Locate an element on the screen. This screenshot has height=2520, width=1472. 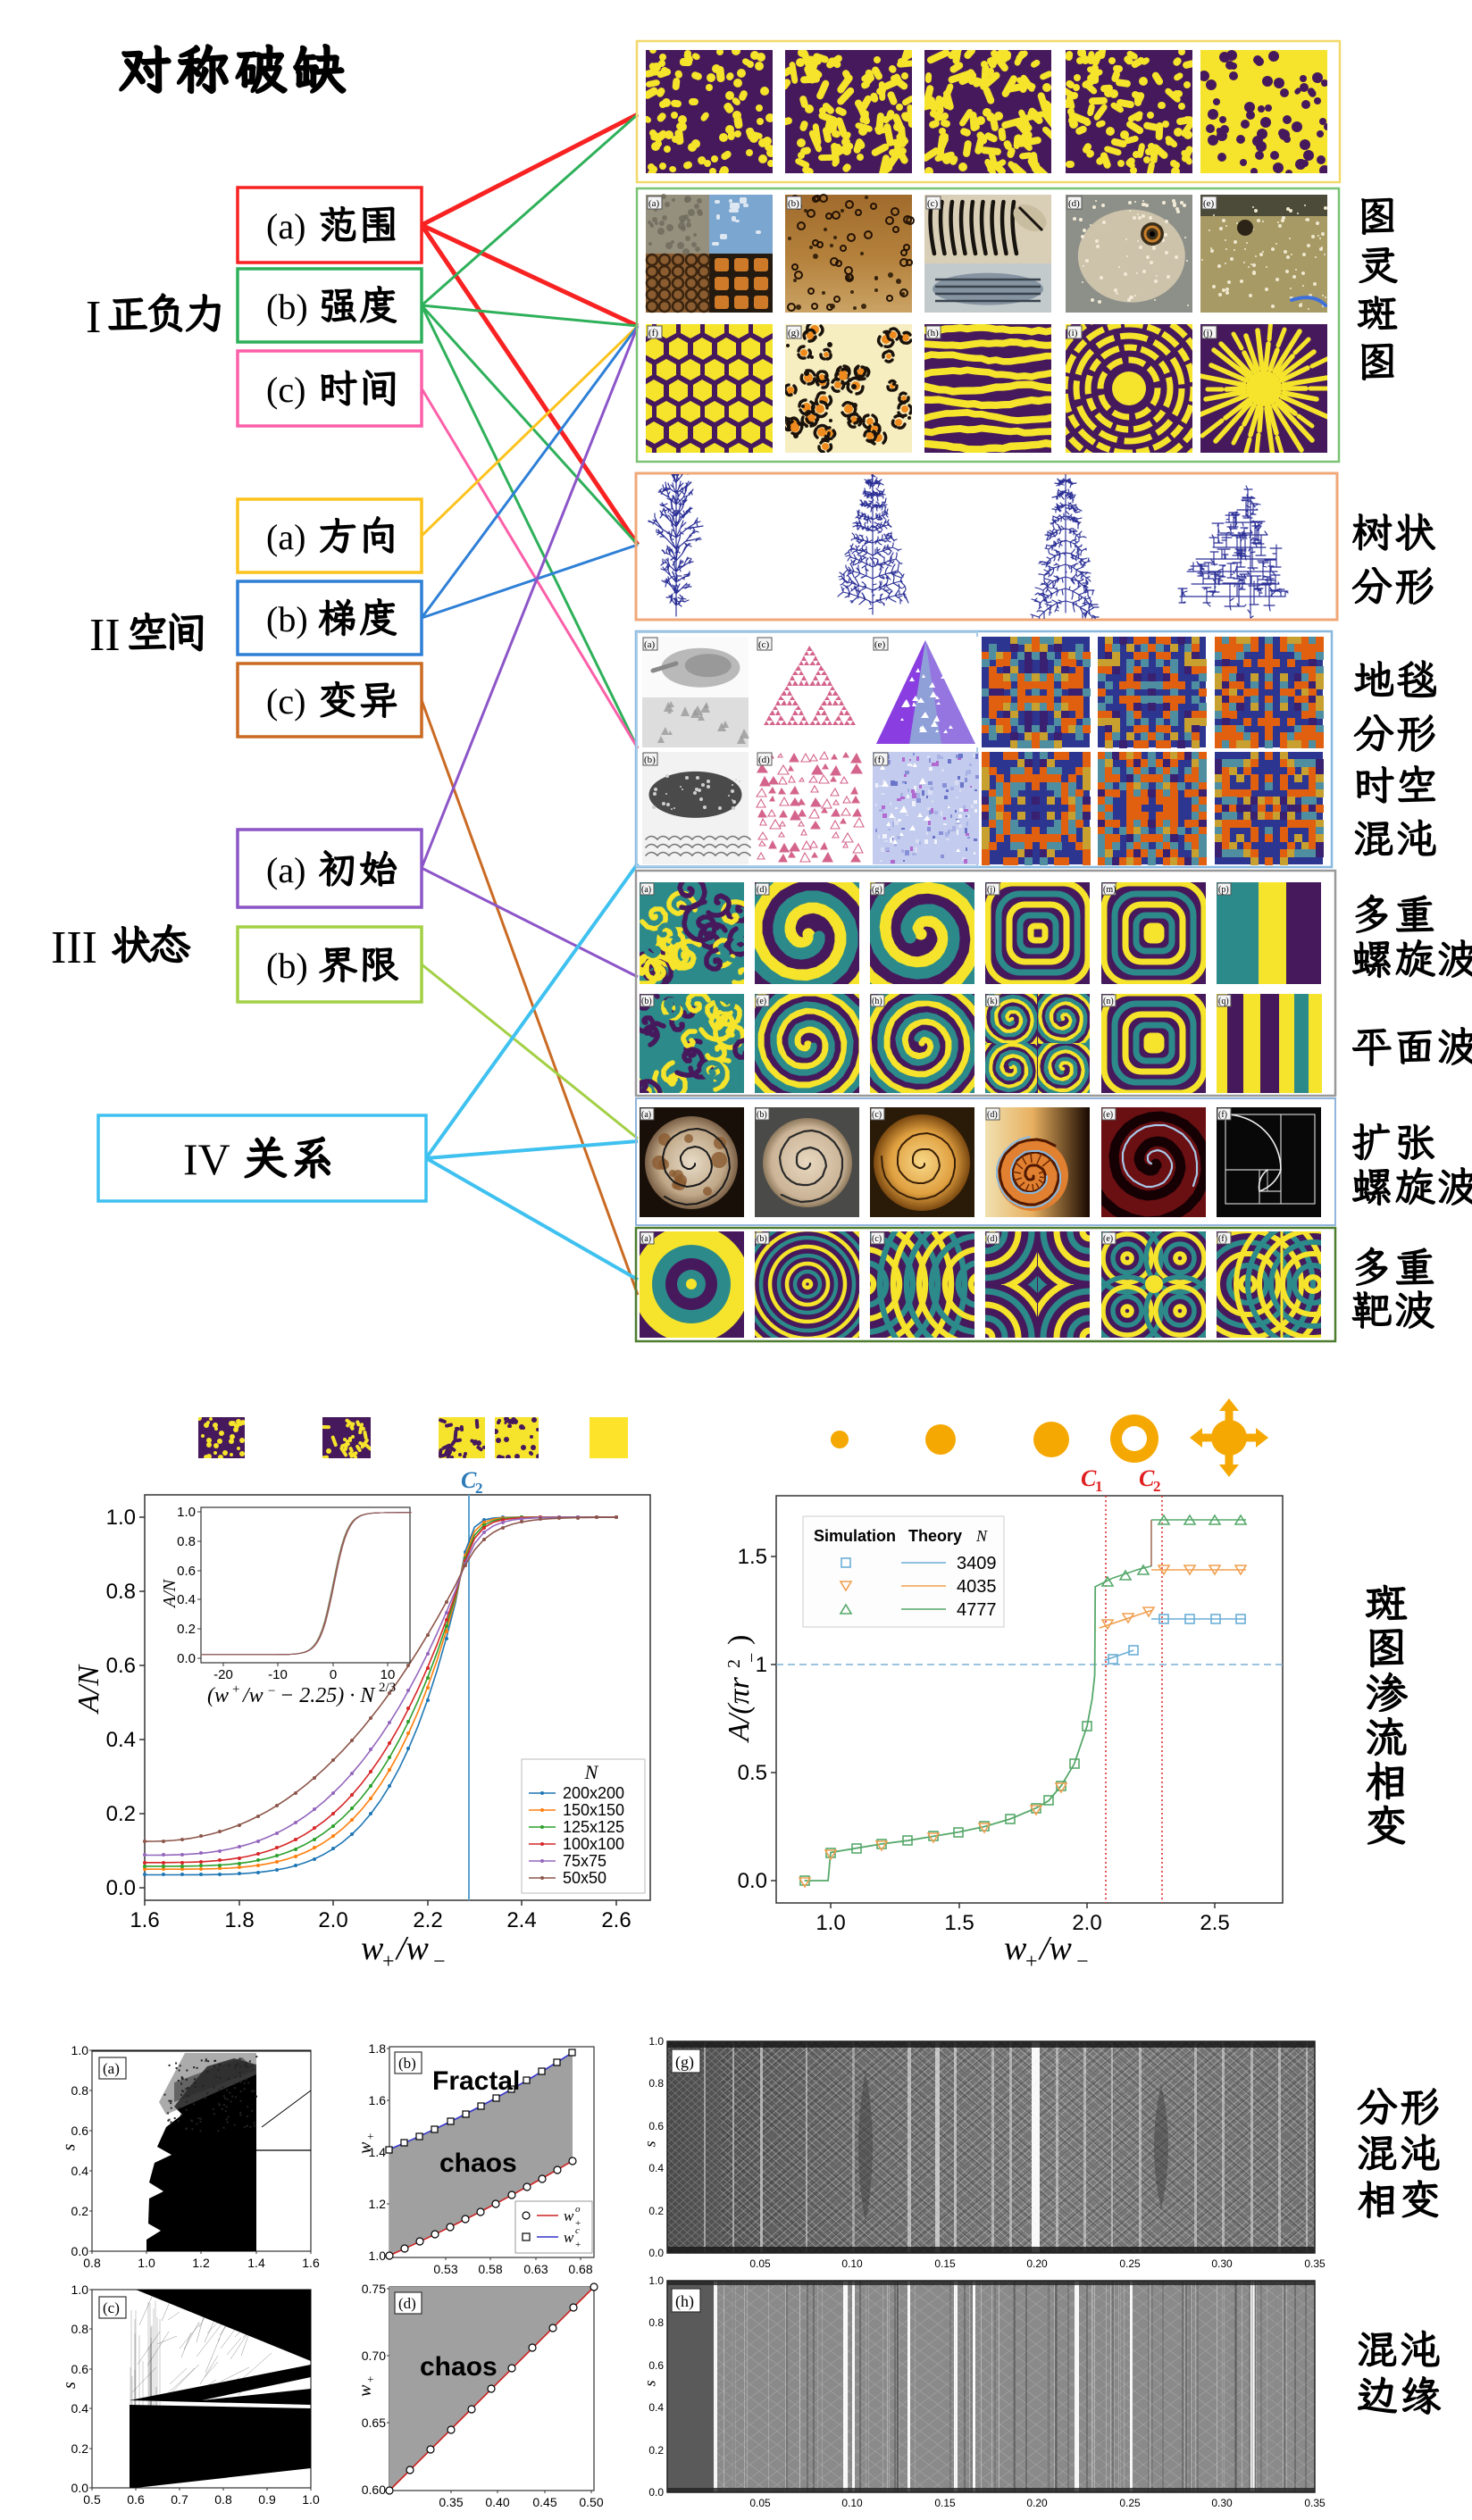
svg-text: 4035 is located at coordinates (977, 1587).